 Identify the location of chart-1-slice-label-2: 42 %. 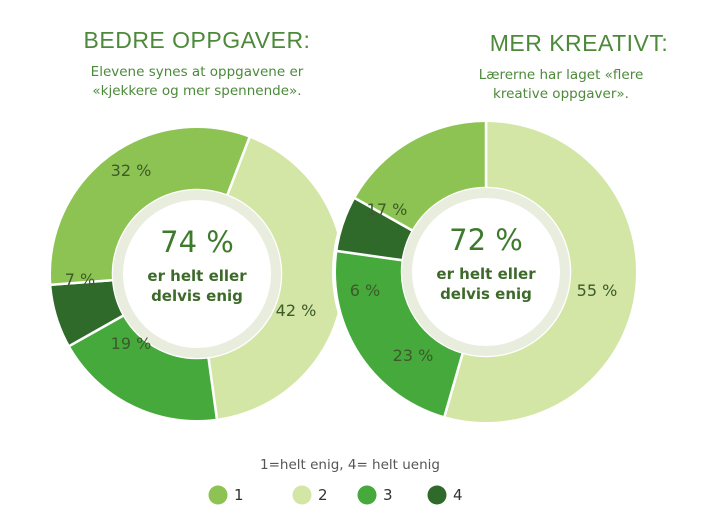
(296, 310).